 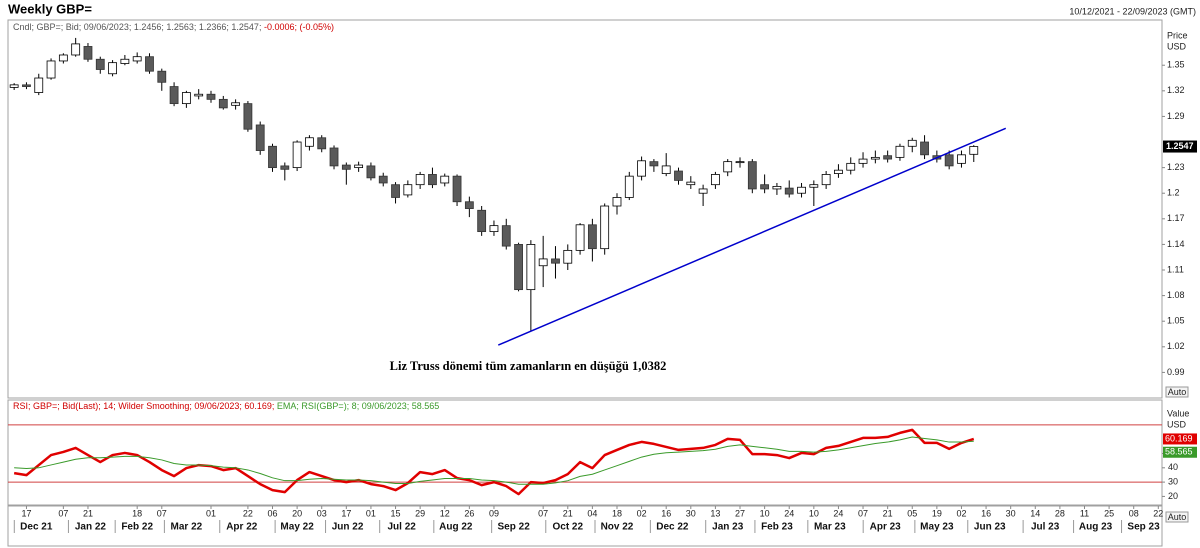 I want to click on series-line, so click(x=494, y=460).